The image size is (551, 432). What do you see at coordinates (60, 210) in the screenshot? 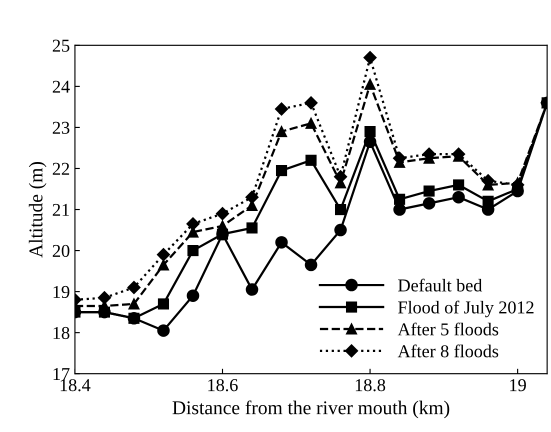
I see `y-tick-label: 21` at bounding box center [60, 210].